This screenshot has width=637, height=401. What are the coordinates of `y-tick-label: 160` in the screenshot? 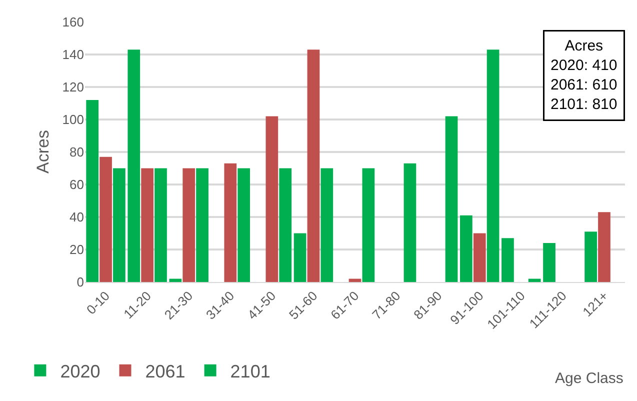 It's located at (73, 22).